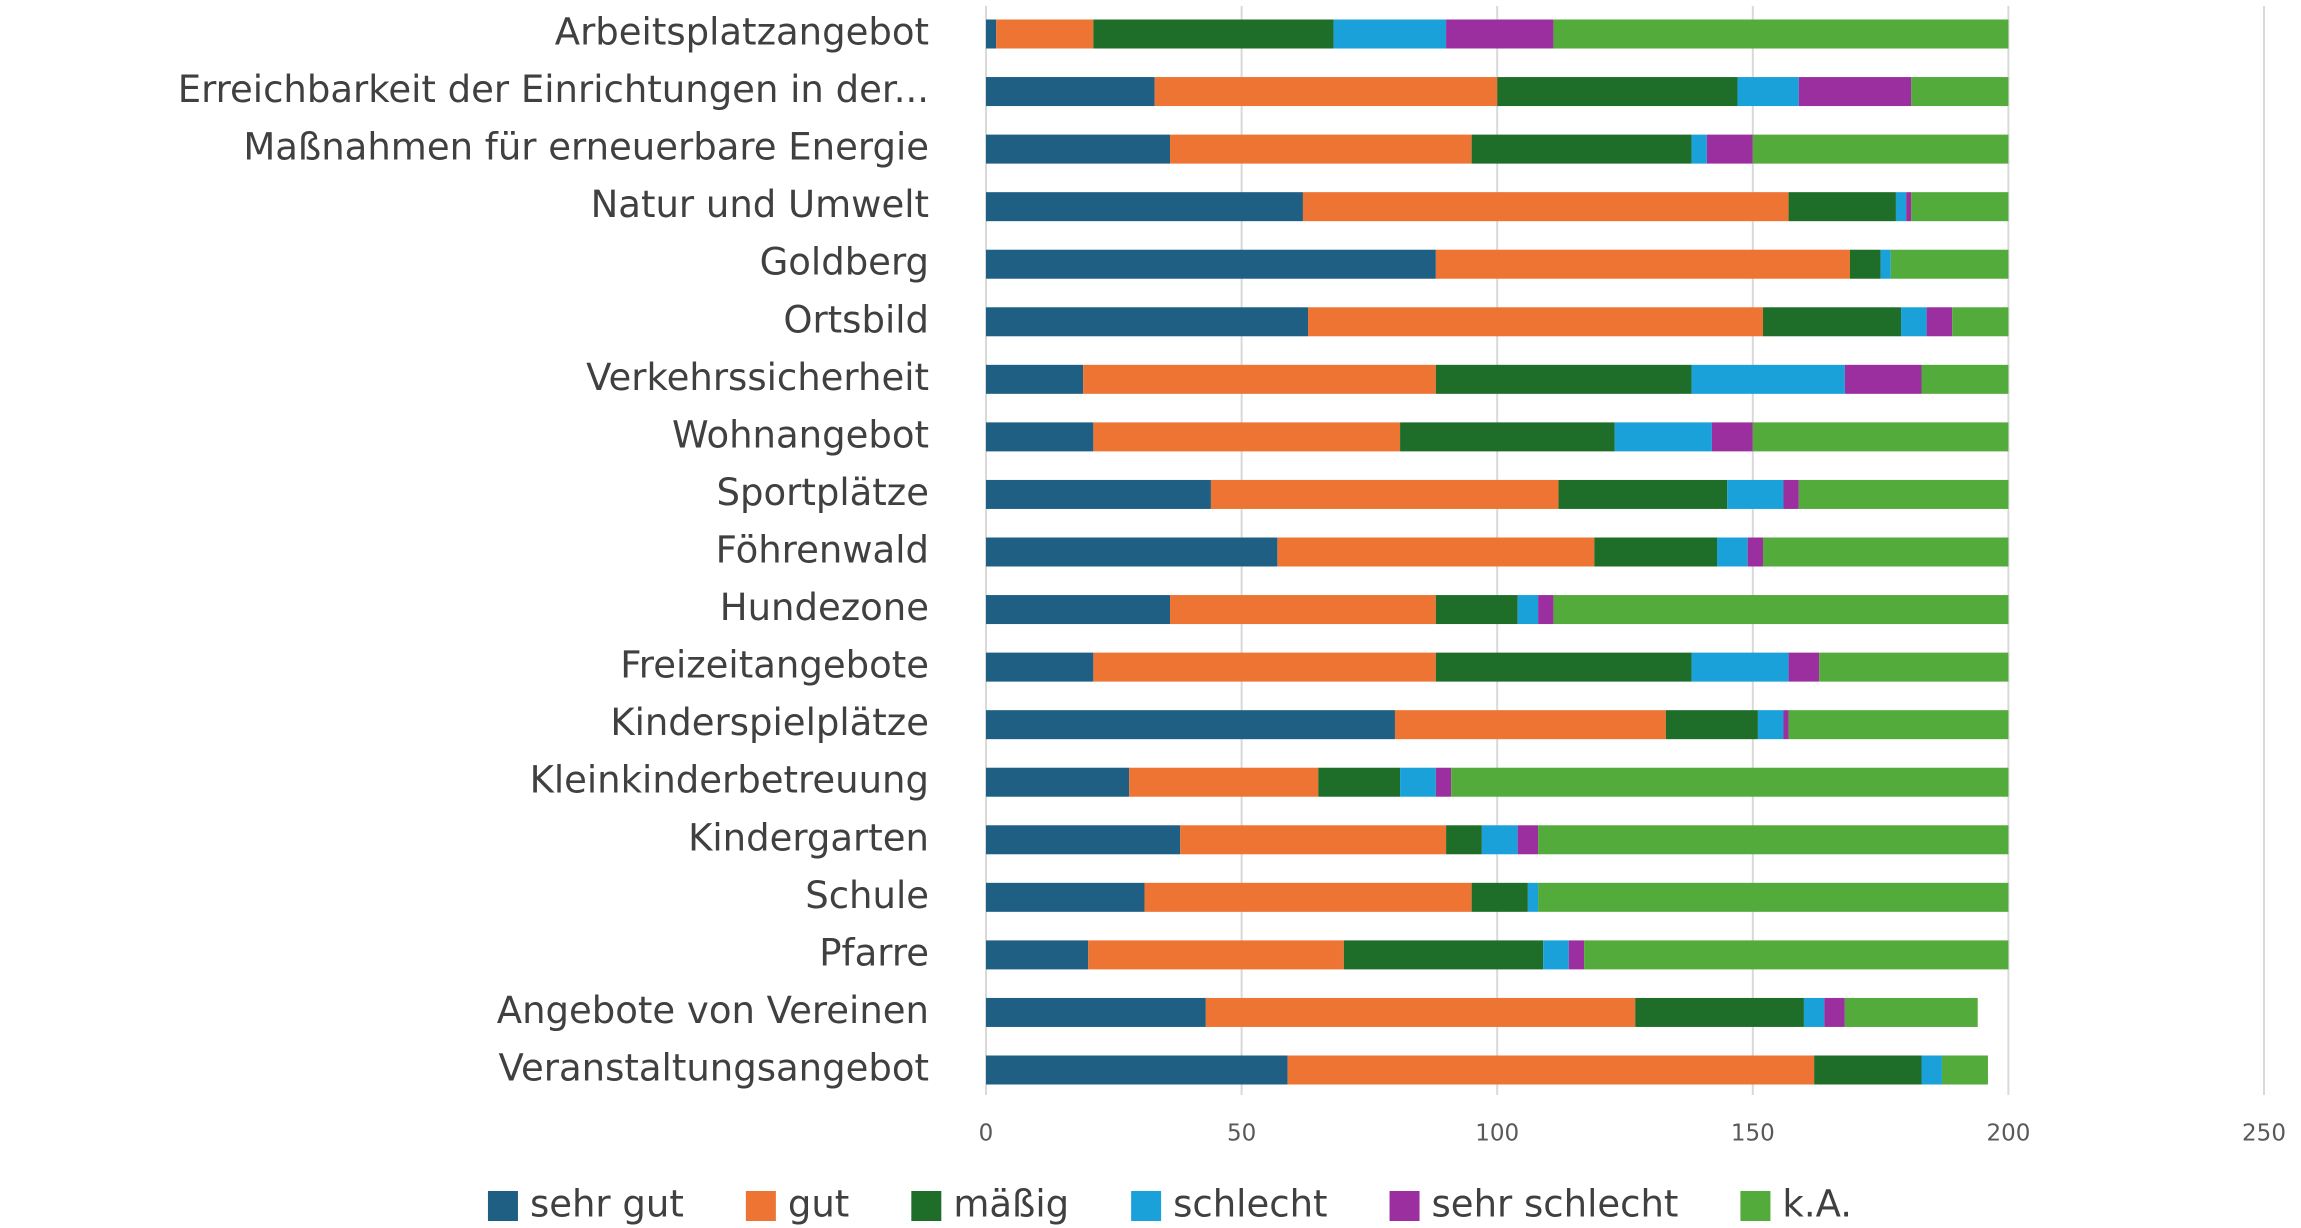 The image size is (2301, 1228). Describe the element at coordinates (800, 434) in the screenshot. I see `y-tick-label: Wohnangebot` at that location.